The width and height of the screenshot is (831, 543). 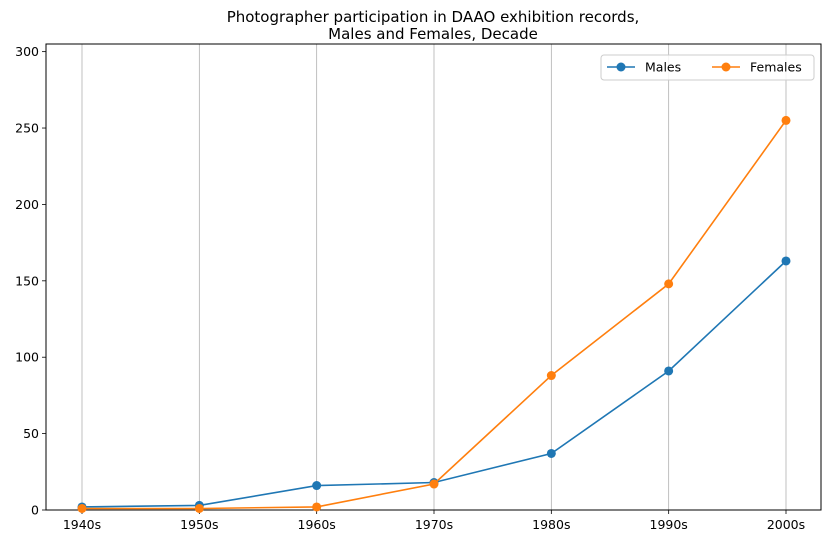 I want to click on x-tick-label: 1940s, so click(x=82, y=524).